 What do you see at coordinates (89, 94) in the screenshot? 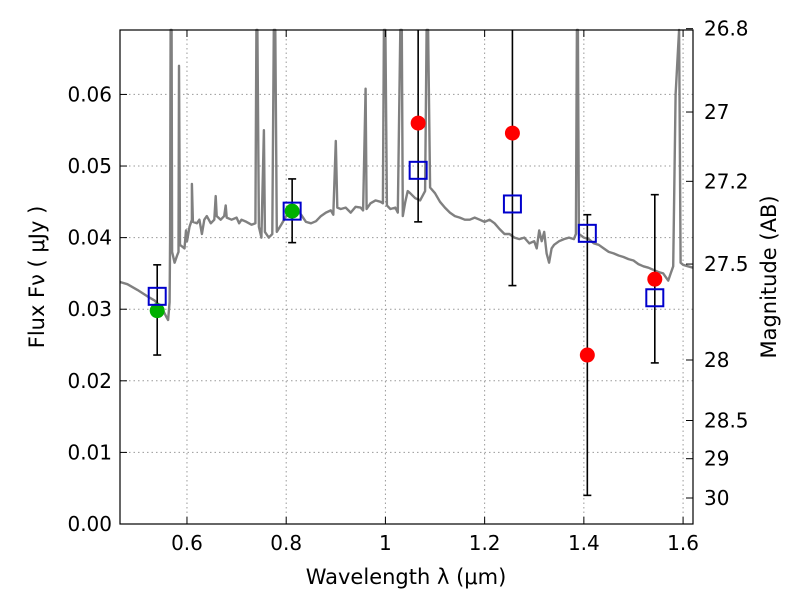
I see `y-tick-label: 0.06` at bounding box center [89, 94].